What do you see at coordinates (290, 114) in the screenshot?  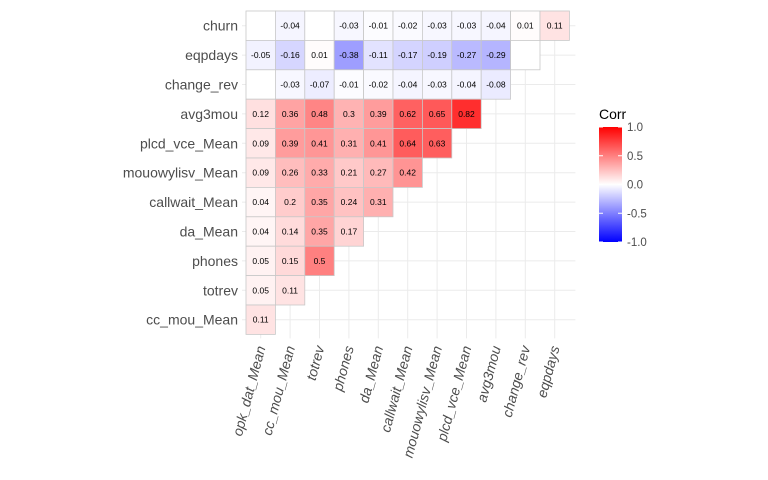 I see `heatmap-value-label: 0.36` at bounding box center [290, 114].